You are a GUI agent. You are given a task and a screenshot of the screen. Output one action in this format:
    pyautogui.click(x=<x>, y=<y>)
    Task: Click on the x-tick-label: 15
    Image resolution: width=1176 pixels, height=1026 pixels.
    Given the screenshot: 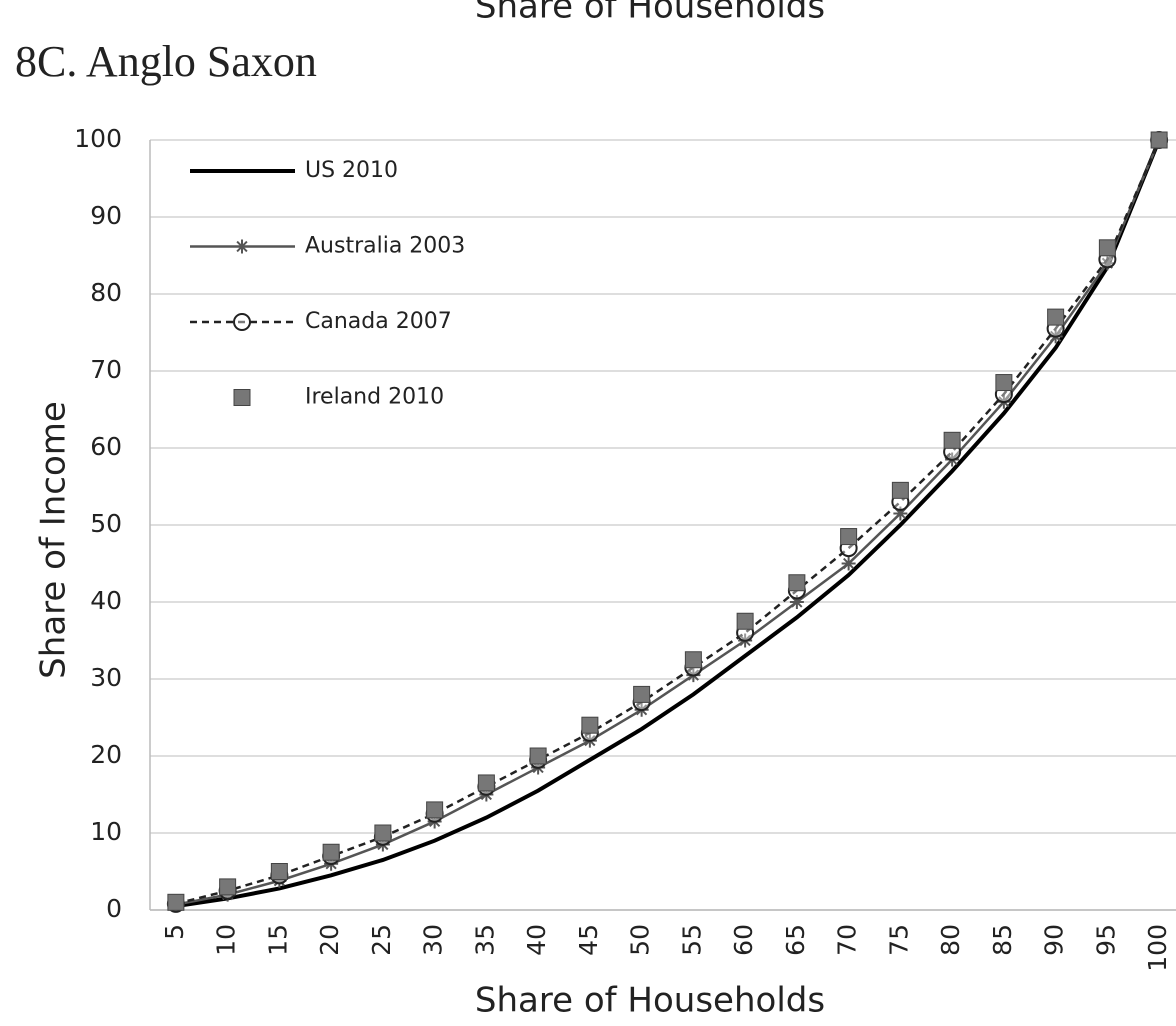 What is the action you would take?
    pyautogui.click(x=277, y=940)
    